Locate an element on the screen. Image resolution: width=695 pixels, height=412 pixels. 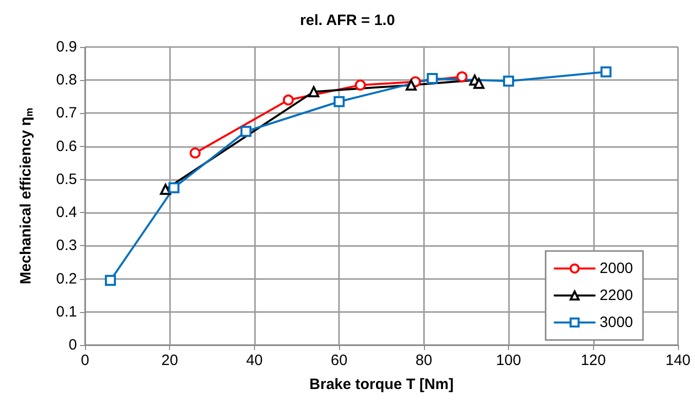
y-tick-label: 0.6 is located at coordinates (66, 146).